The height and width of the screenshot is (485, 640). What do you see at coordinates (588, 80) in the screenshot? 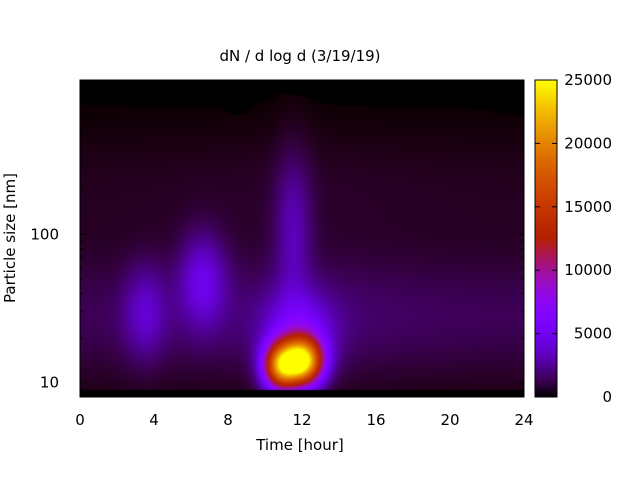
I see `colorbar-tick-label: 25000` at bounding box center [588, 80].